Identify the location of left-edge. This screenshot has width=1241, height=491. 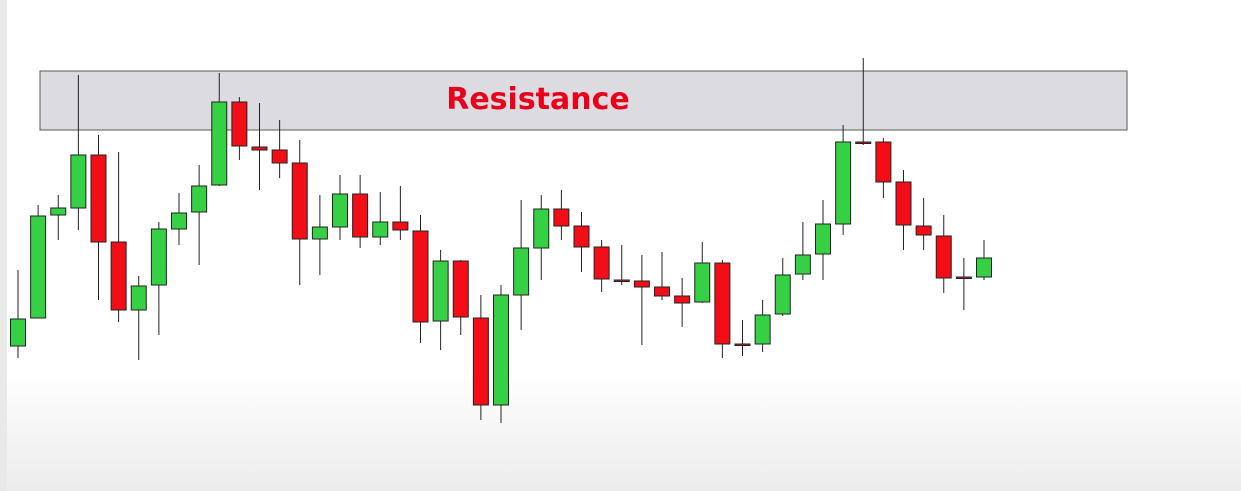
(3, 245).